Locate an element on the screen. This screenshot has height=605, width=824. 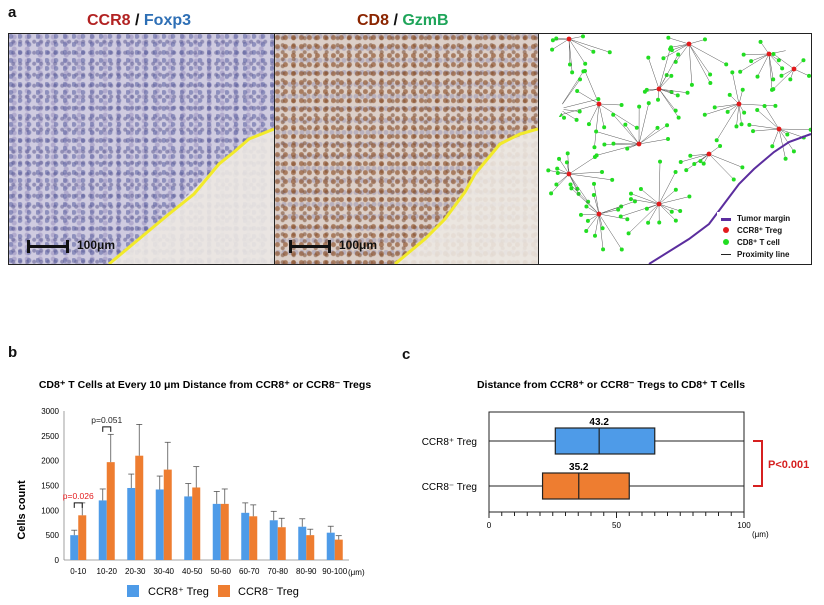
significance-bracket is located at coordinates (758, 463).